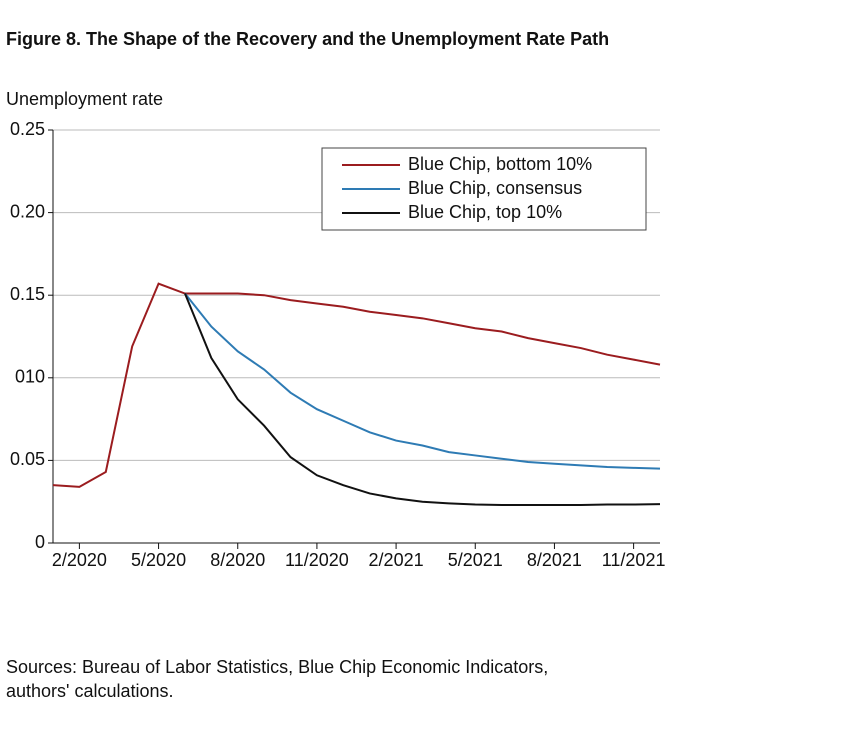 The height and width of the screenshot is (735, 850). What do you see at coordinates (79, 560) in the screenshot?
I see `x-tick-label: 2/2020` at bounding box center [79, 560].